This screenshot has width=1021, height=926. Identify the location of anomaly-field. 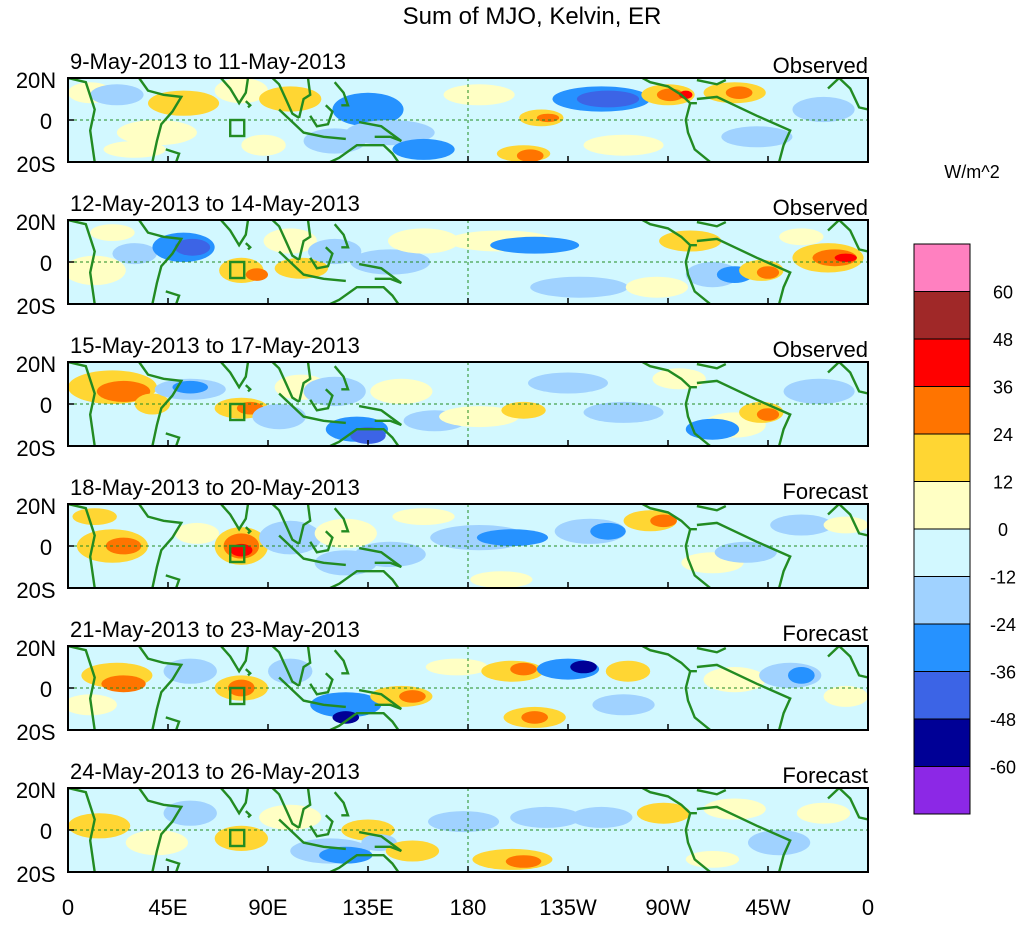
(466, 261).